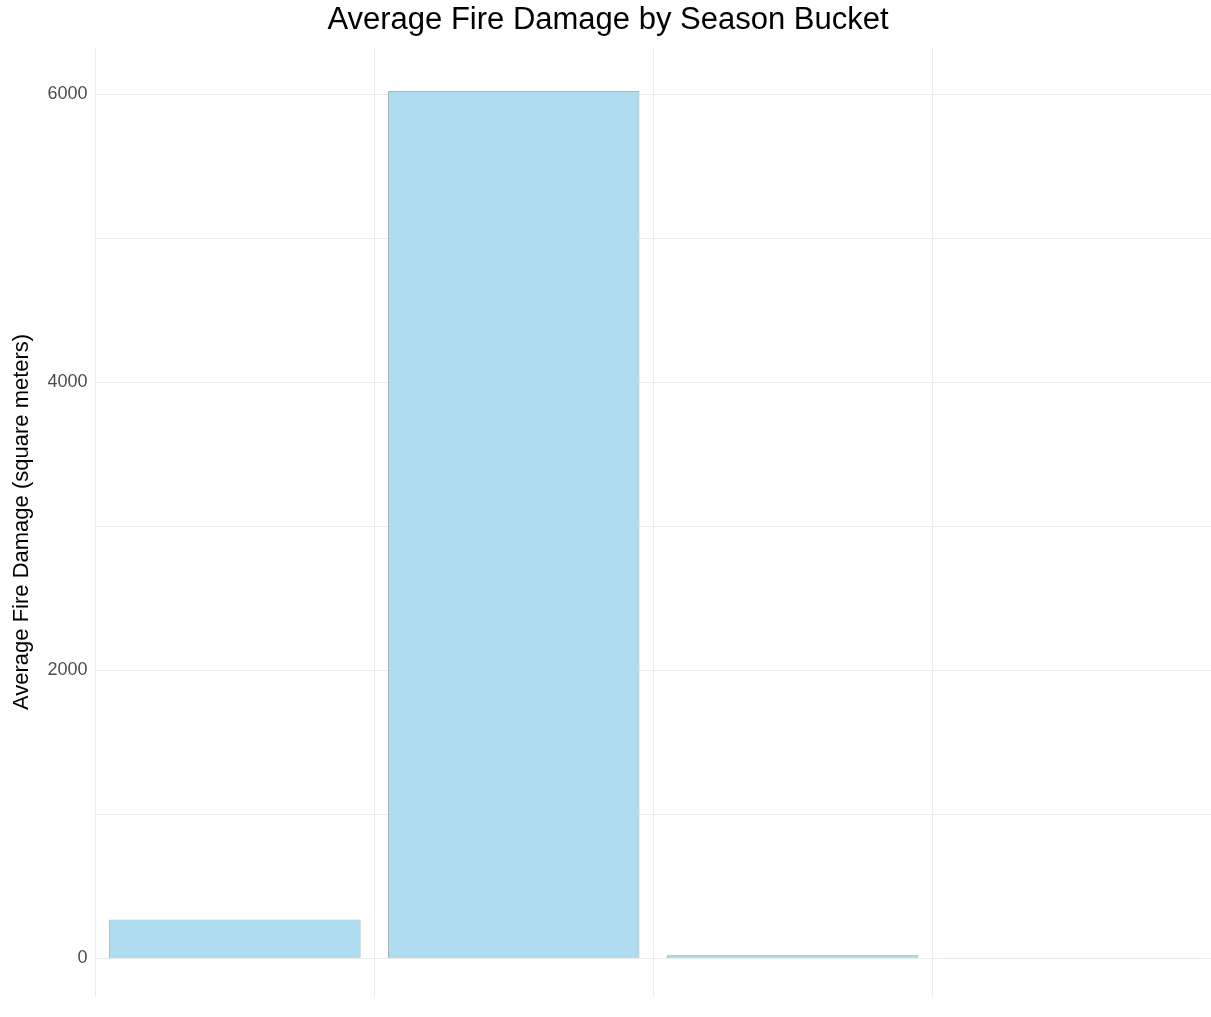 The image size is (1211, 1017). Describe the element at coordinates (67, 92) in the screenshot. I see `y-tick-label: 6000` at that location.